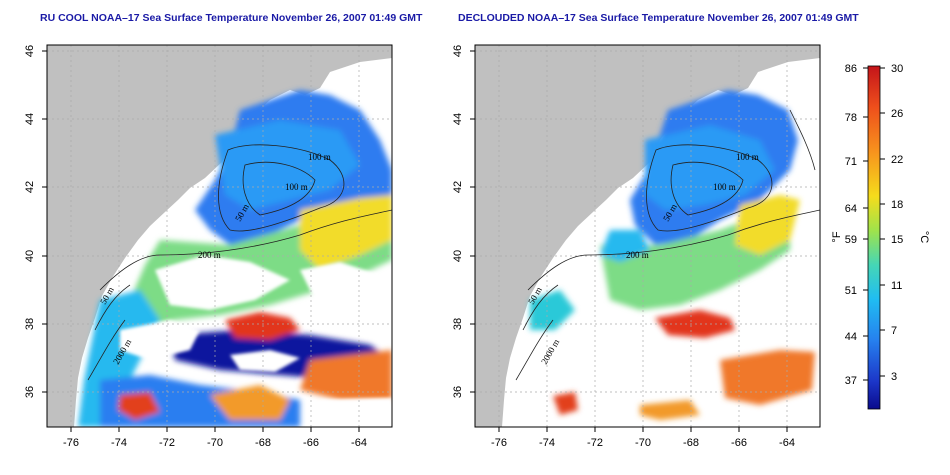 The image size is (950, 475). What do you see at coordinates (30, 392) in the screenshot?
I see `left-y-tick: 36` at bounding box center [30, 392].